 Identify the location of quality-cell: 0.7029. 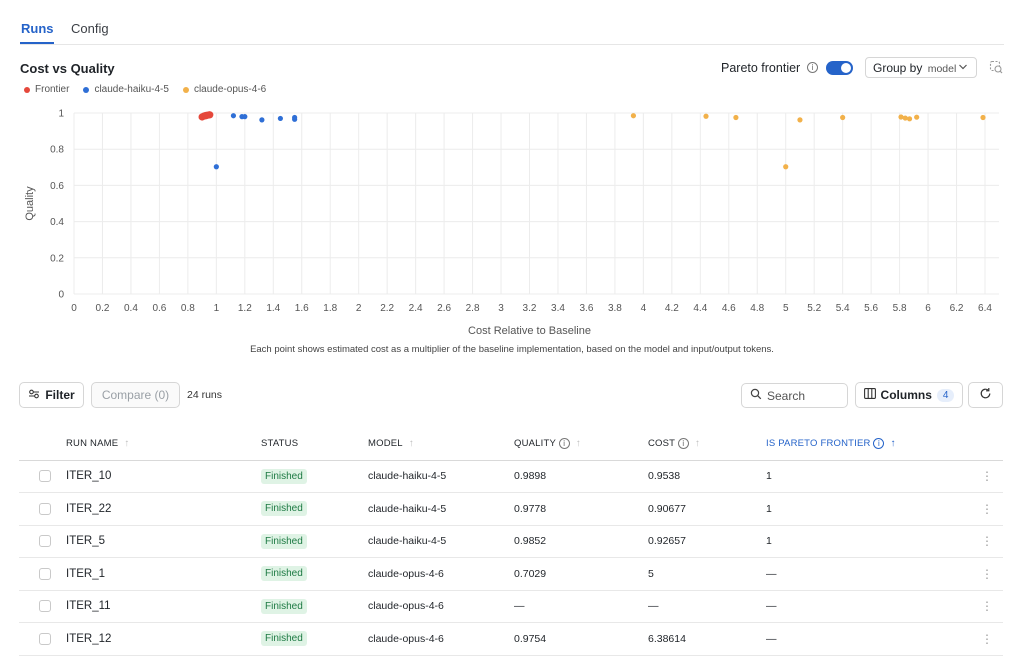
(581, 574).